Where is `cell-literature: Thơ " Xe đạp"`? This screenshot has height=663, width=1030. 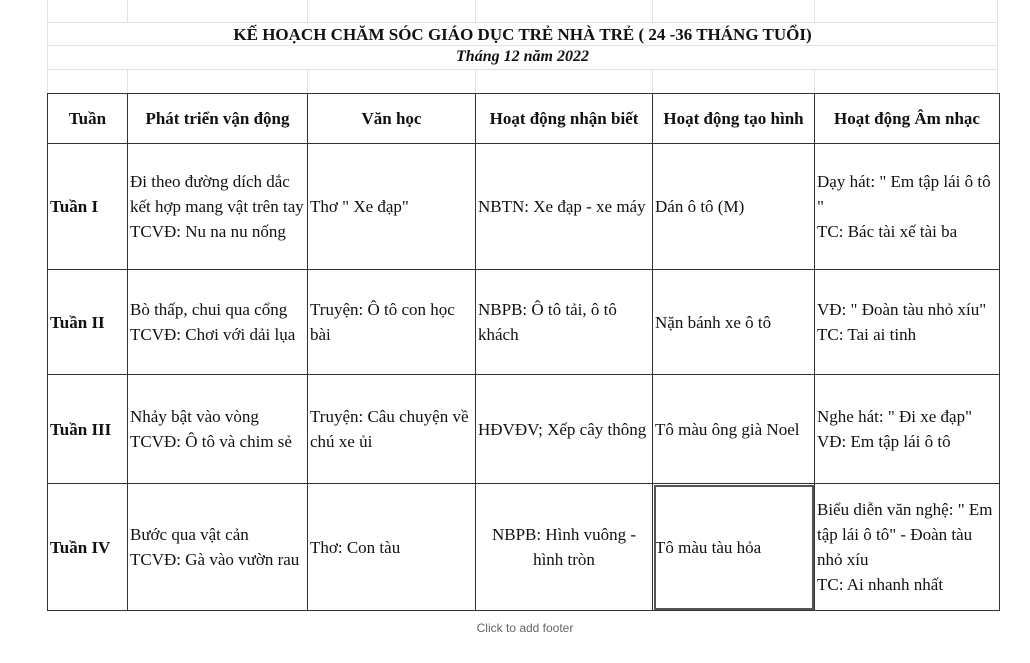 cell-literature: Thơ " Xe đạp" is located at coordinates (391, 206).